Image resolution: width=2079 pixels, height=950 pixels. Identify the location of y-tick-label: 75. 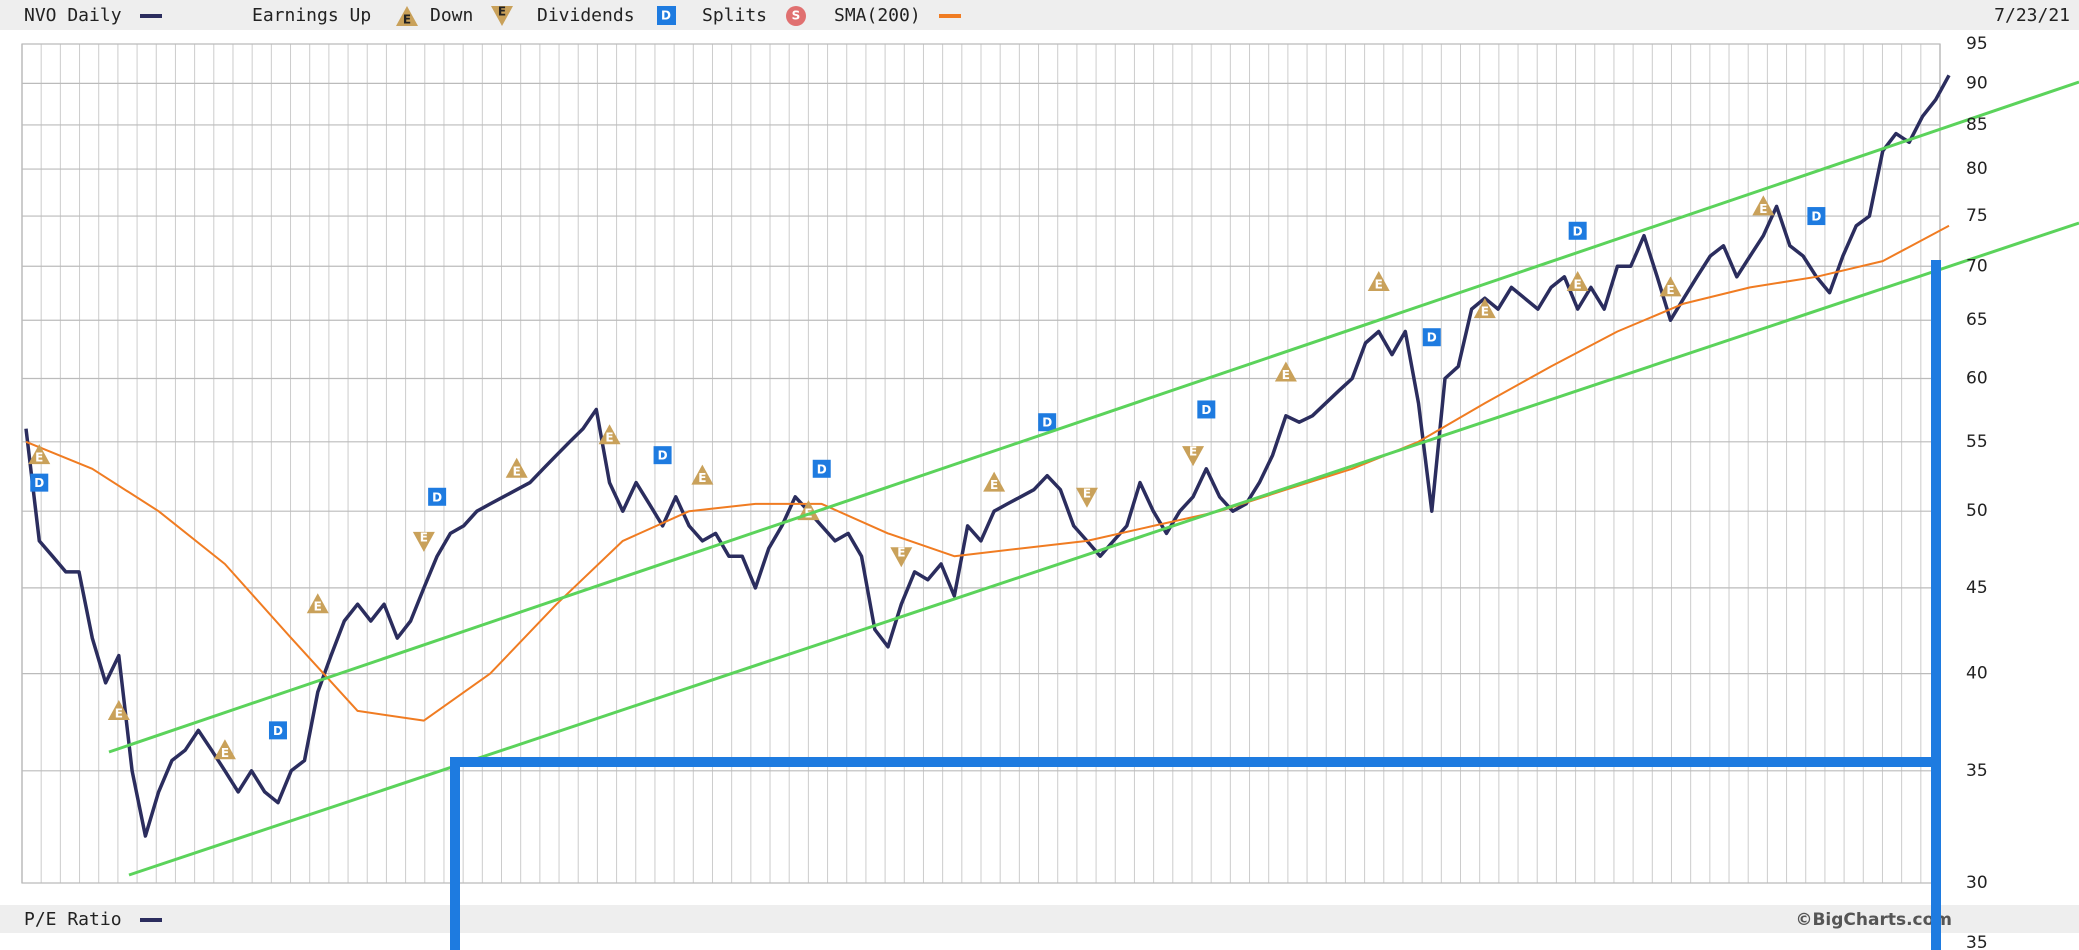
(1977, 216).